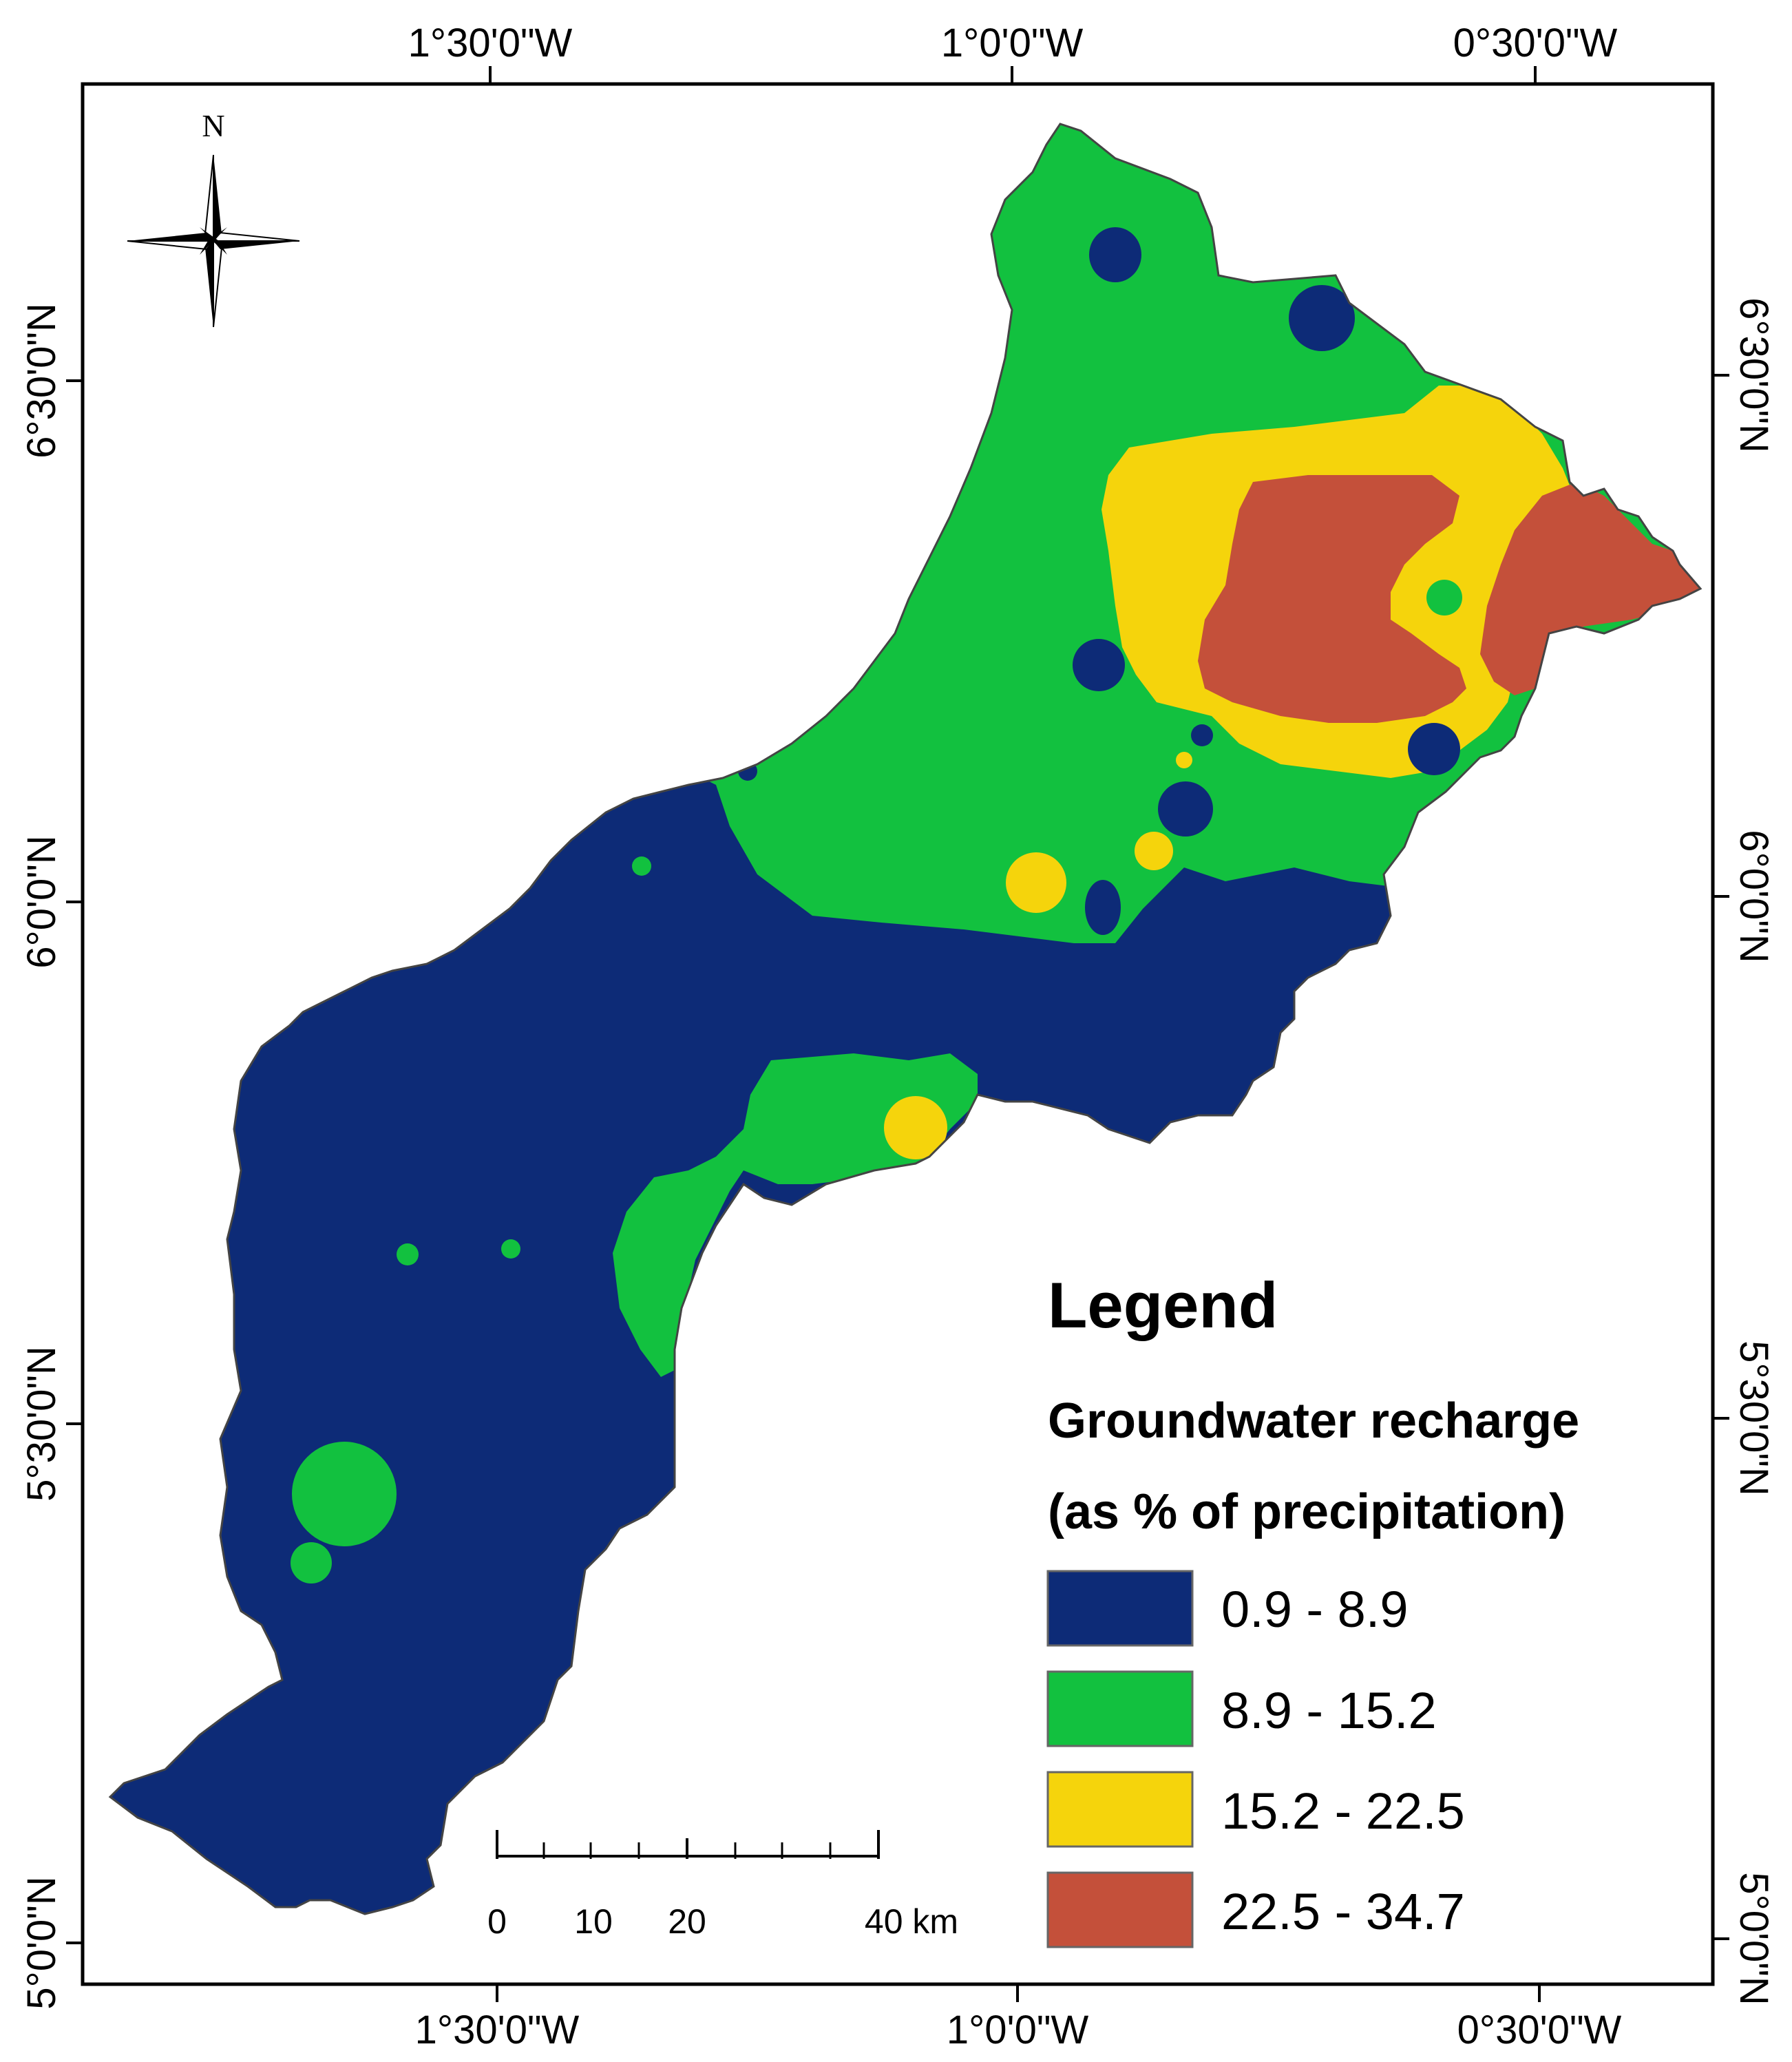  I want to click on scale-label: 10, so click(593, 1921).